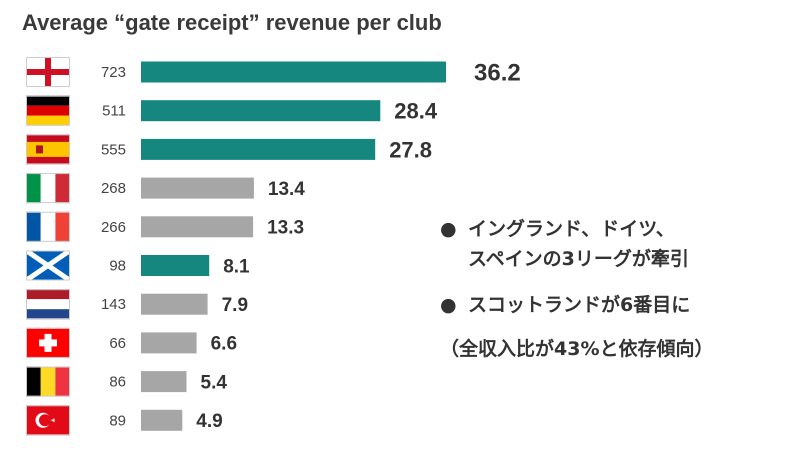 The width and height of the screenshot is (800, 450). What do you see at coordinates (286, 189) in the screenshot?
I see `value-label: 13.4` at bounding box center [286, 189].